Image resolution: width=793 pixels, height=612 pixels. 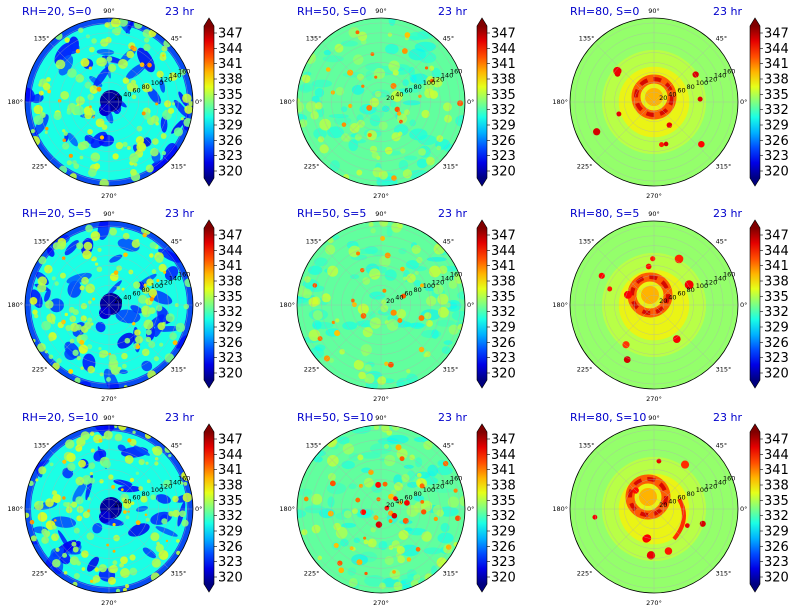 What do you see at coordinates (331, 213) in the screenshot?
I see `panel-title: RH=50, S=5` at bounding box center [331, 213].